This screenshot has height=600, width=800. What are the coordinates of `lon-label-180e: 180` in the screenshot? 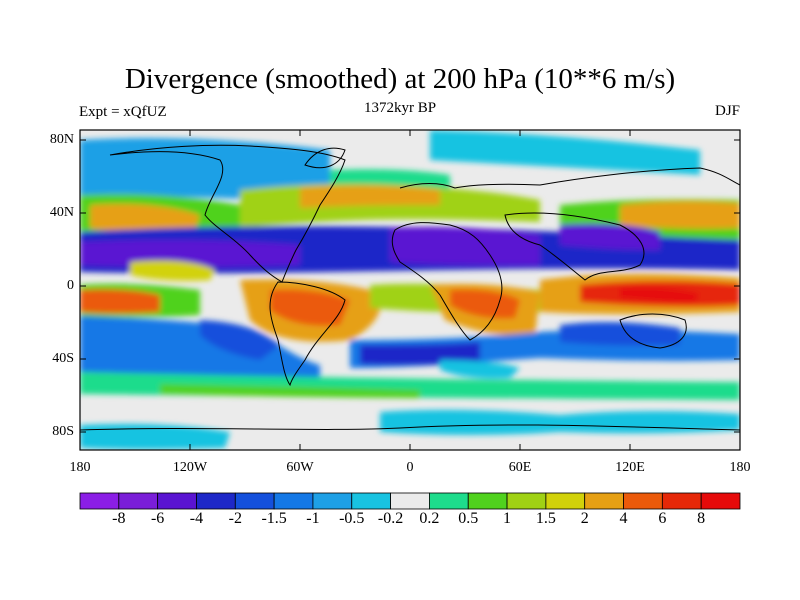 It's located at (740, 467).